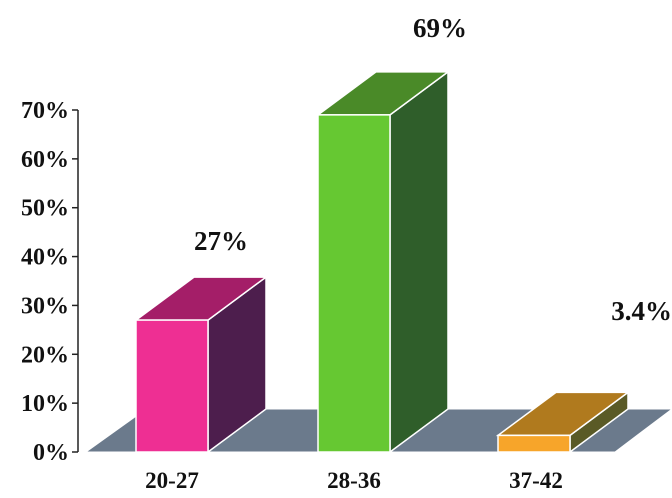  I want to click on data-label: 27%, so click(221, 241).